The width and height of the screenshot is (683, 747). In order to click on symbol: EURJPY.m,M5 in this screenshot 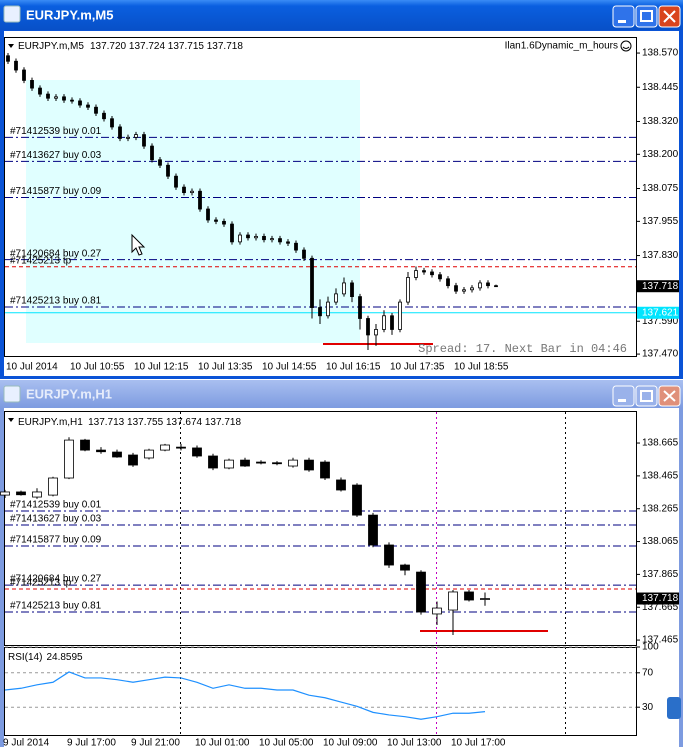, I will do `click(51, 46)`.